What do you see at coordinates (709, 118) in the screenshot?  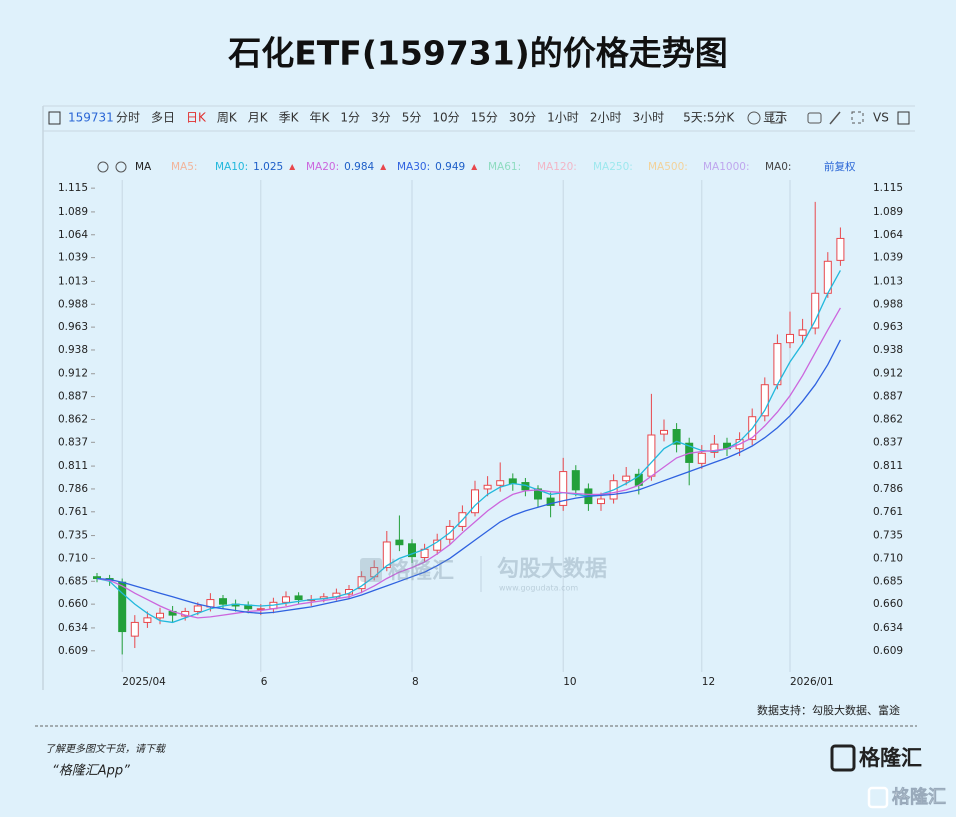 I see `toolbar-item: 5天:5分K` at bounding box center [709, 118].